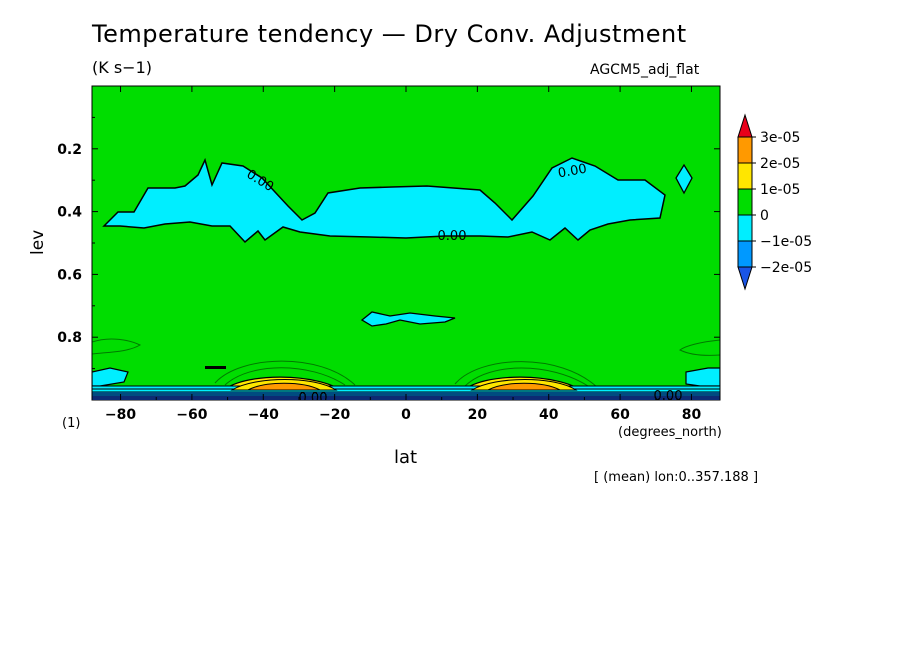 This screenshot has height=654, width=904. I want to click on negative-band, so click(384, 200).